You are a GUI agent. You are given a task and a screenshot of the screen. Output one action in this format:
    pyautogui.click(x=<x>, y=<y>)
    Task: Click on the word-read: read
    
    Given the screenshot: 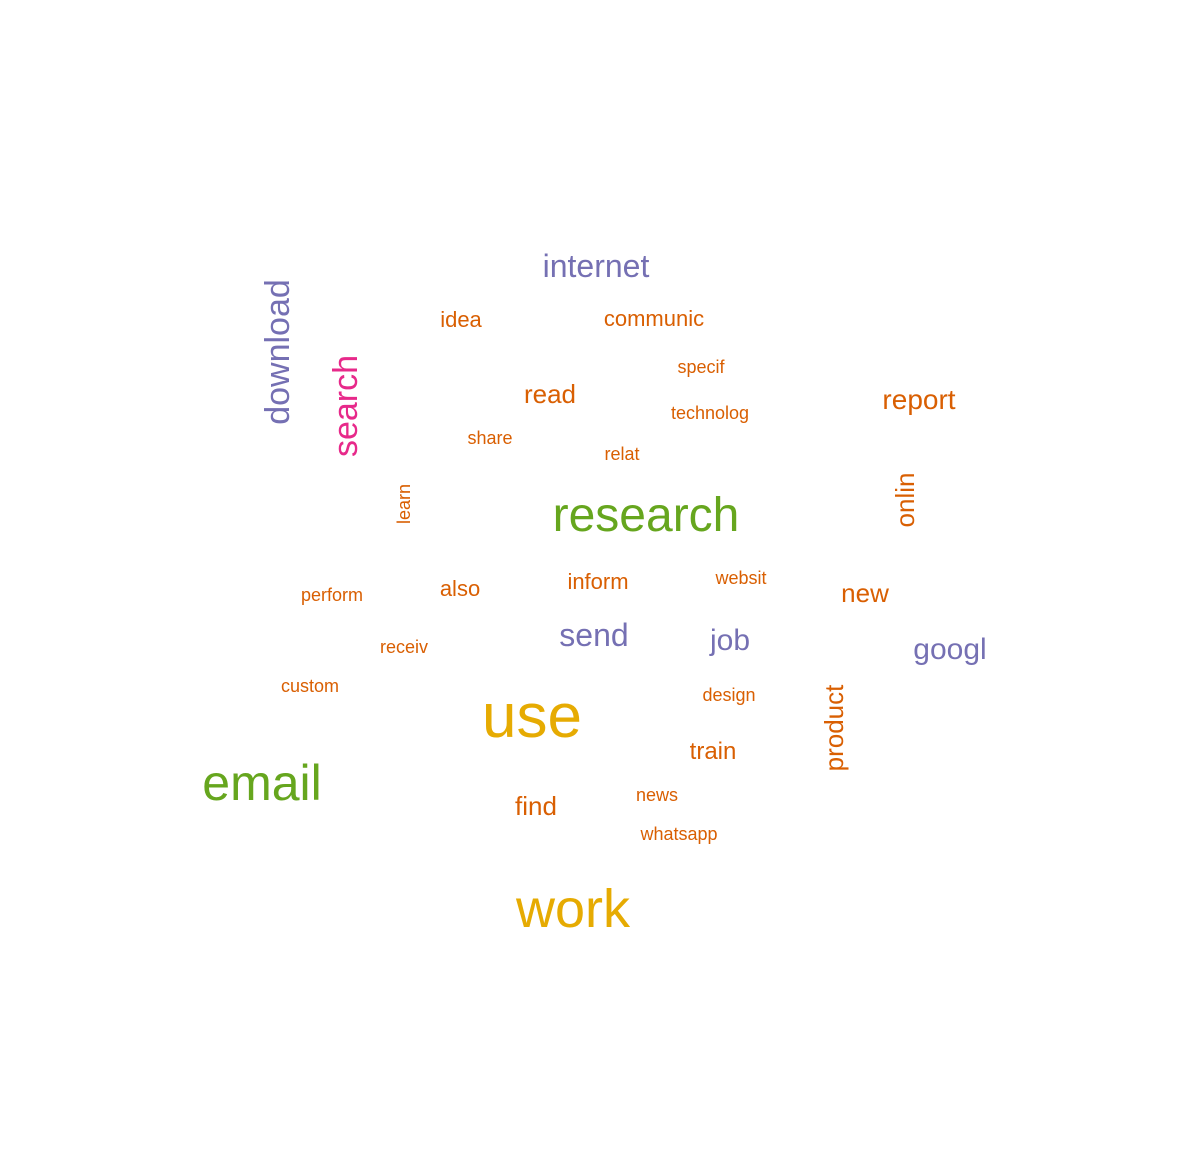 What is the action you would take?
    pyautogui.click(x=550, y=394)
    